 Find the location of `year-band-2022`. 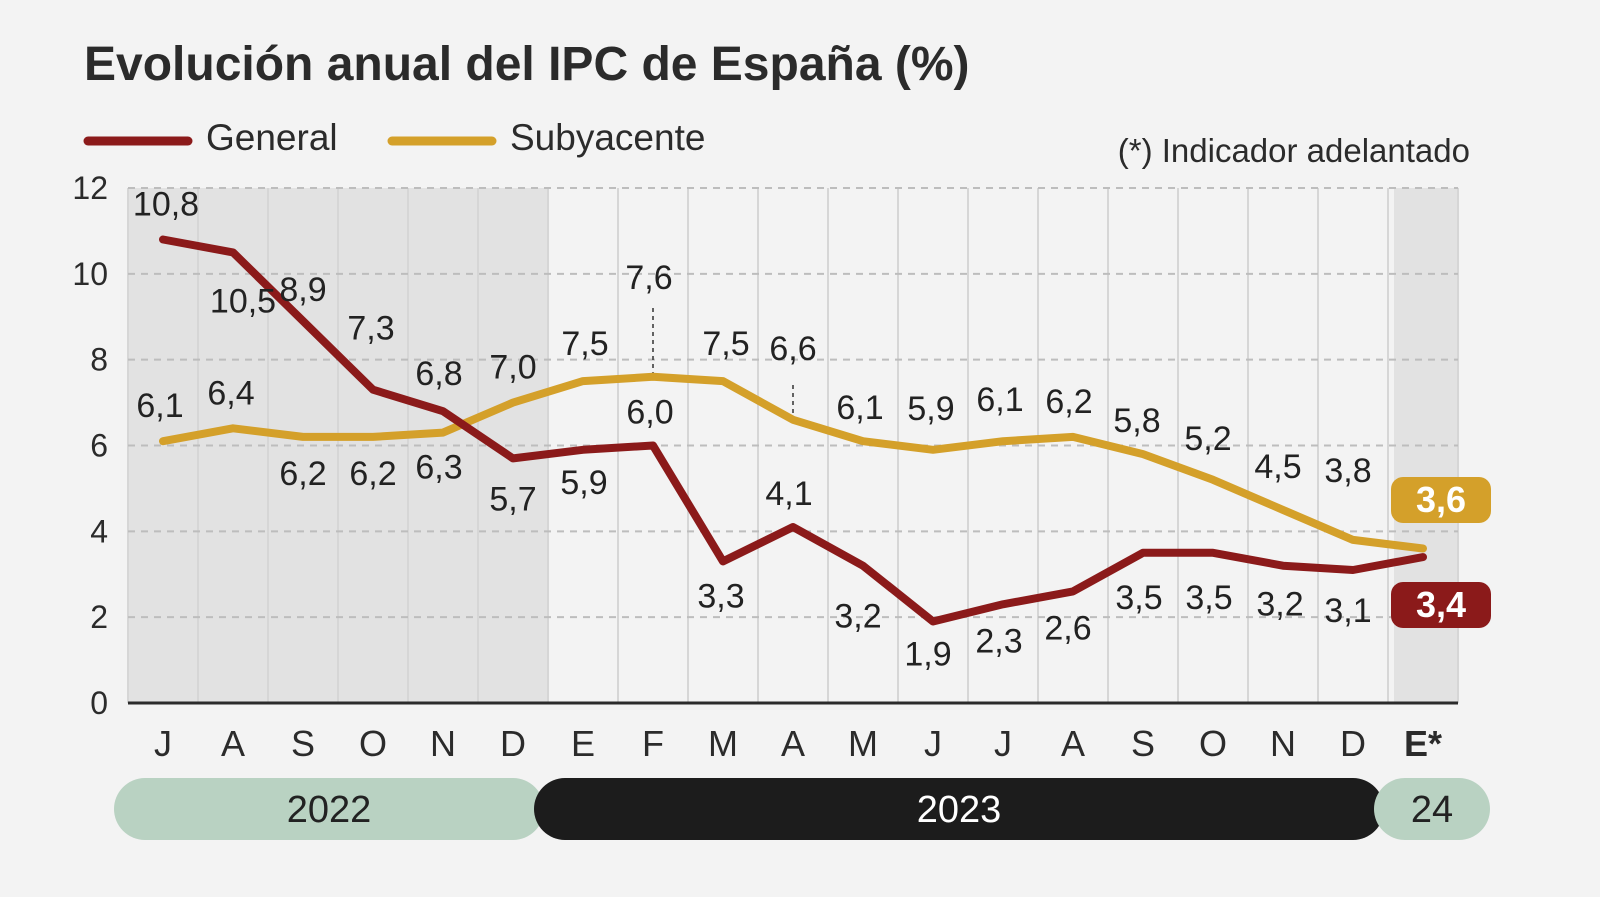

year-band-2022 is located at coordinates (329, 809).